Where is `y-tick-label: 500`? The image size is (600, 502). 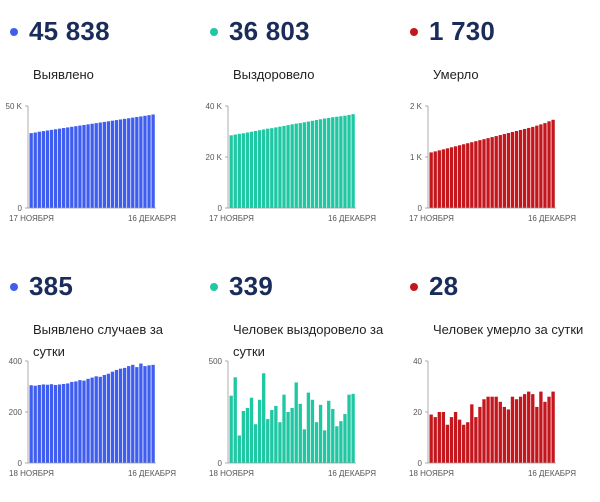 y-tick-label: 500 is located at coordinates (216, 361).